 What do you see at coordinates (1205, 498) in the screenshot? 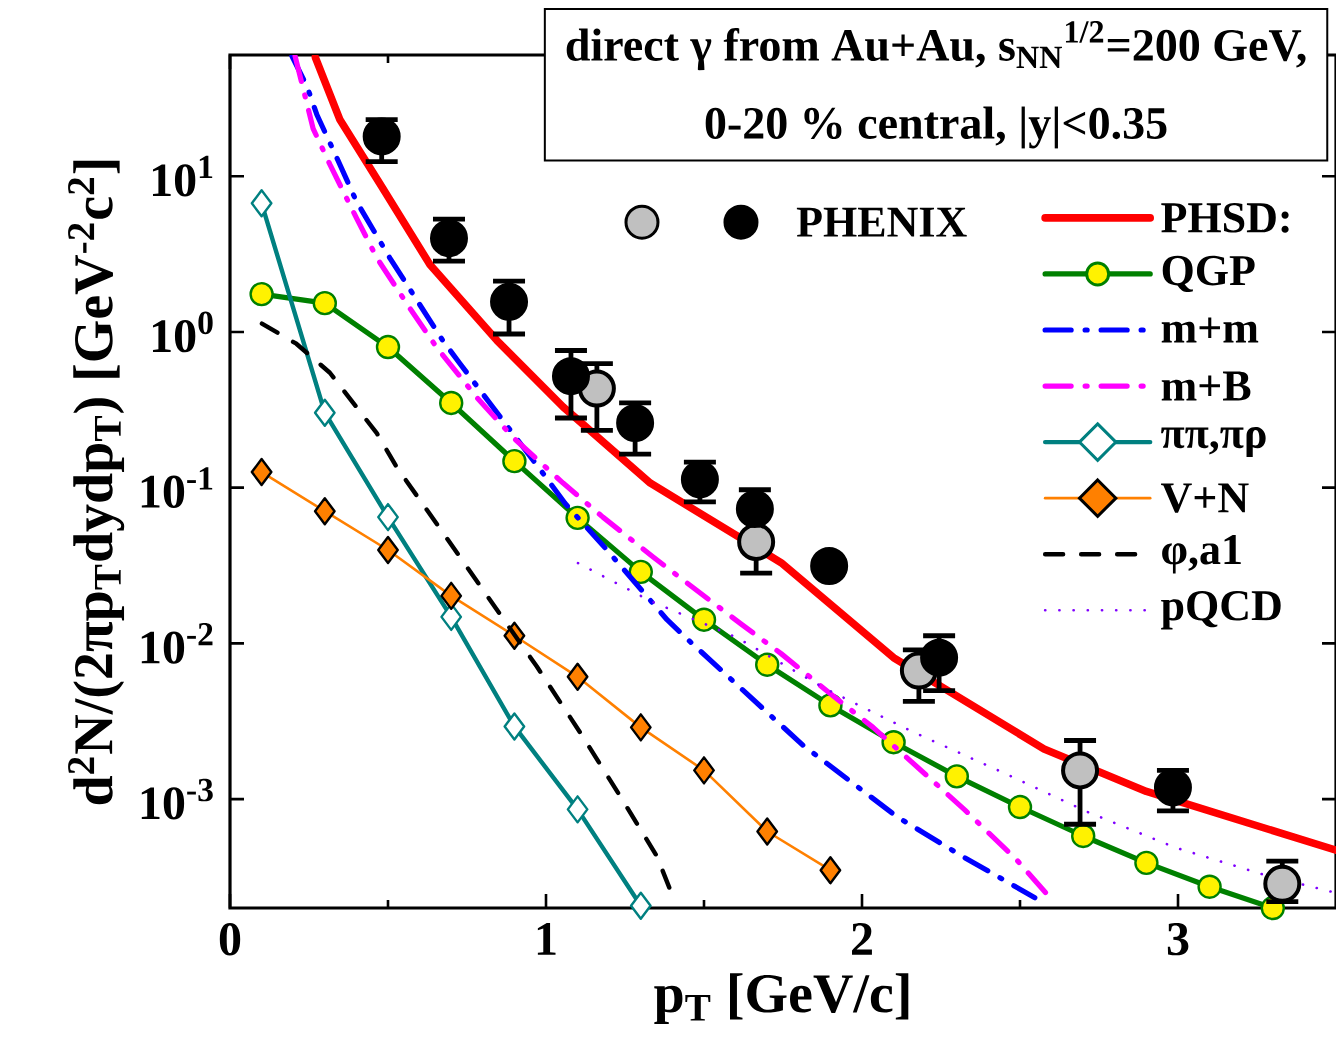
I see `legend-label: V+N` at bounding box center [1205, 498].